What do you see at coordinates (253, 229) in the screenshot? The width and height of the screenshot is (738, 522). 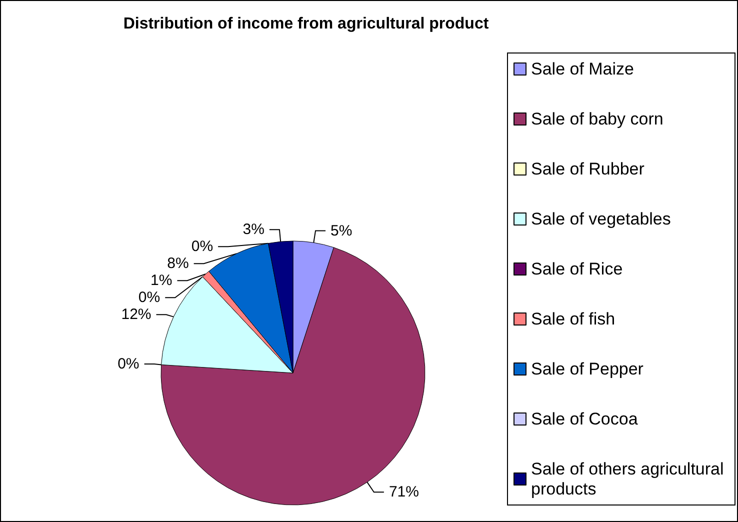 I see `data-label: 3%` at bounding box center [253, 229].